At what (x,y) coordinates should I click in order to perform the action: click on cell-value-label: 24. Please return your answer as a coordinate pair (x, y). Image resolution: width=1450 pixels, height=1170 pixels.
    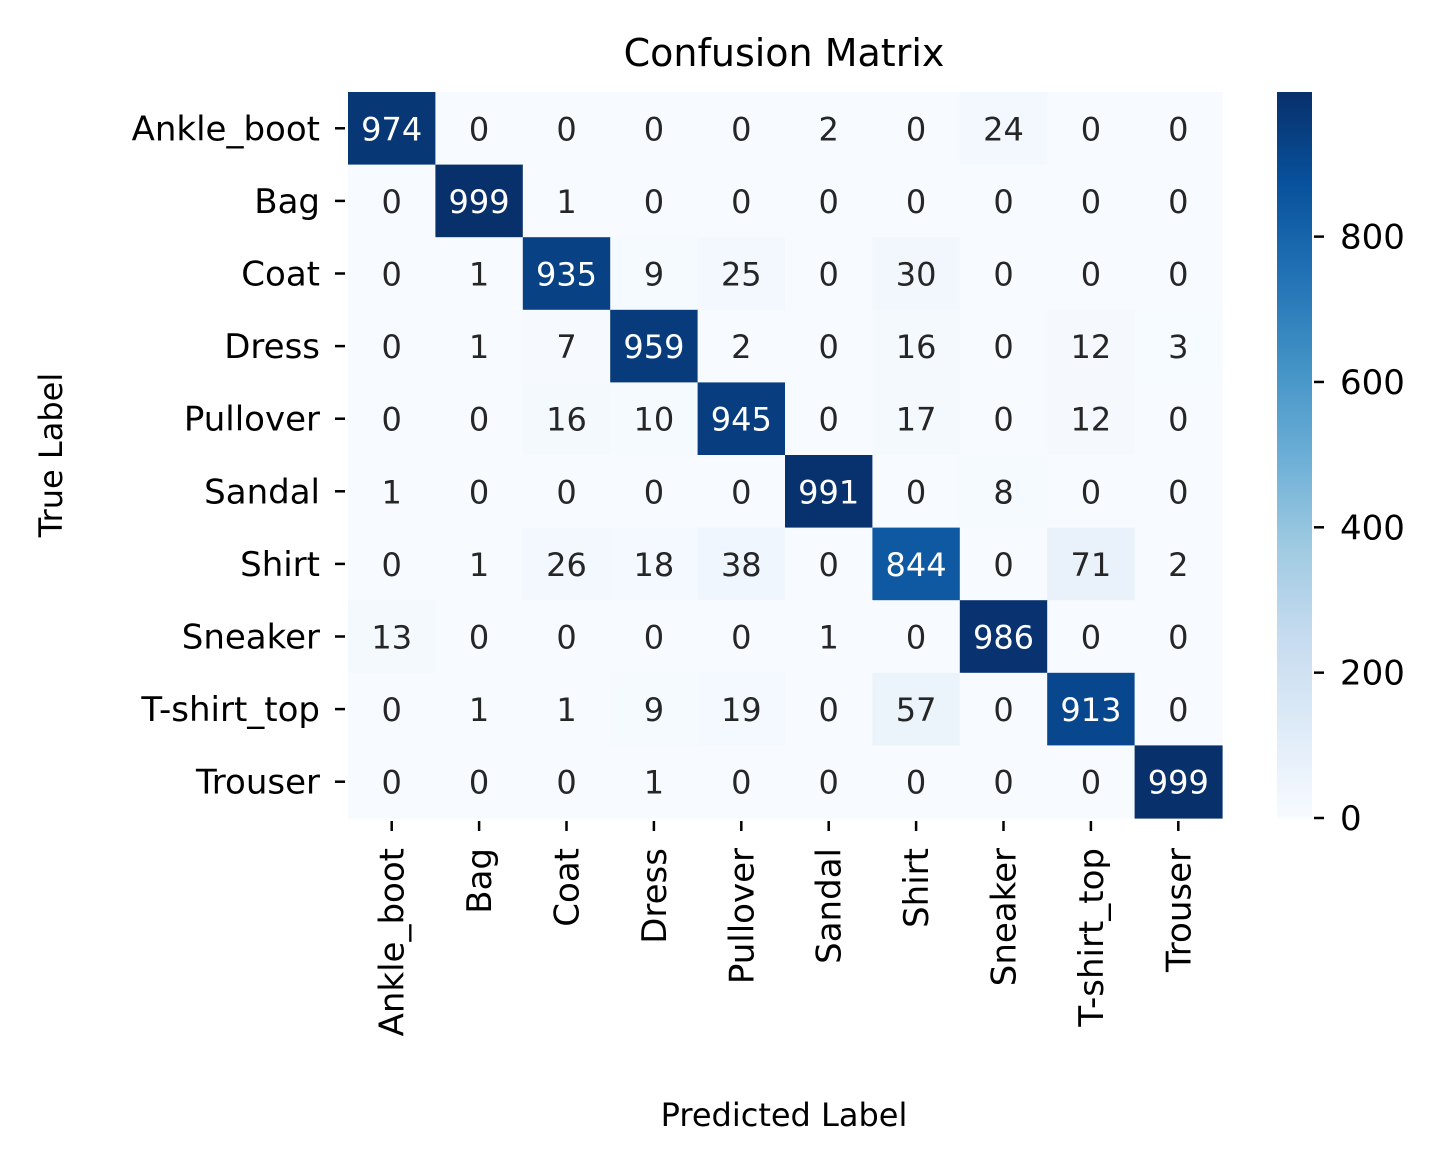
    Looking at the image, I should click on (1003, 129).